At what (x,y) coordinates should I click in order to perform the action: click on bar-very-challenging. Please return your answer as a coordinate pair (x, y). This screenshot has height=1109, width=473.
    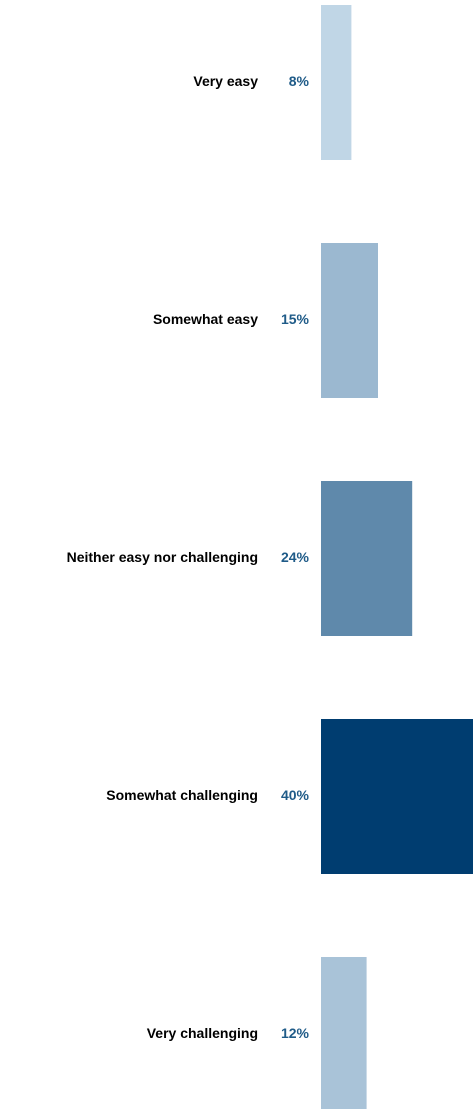
    Looking at the image, I should click on (344, 1033).